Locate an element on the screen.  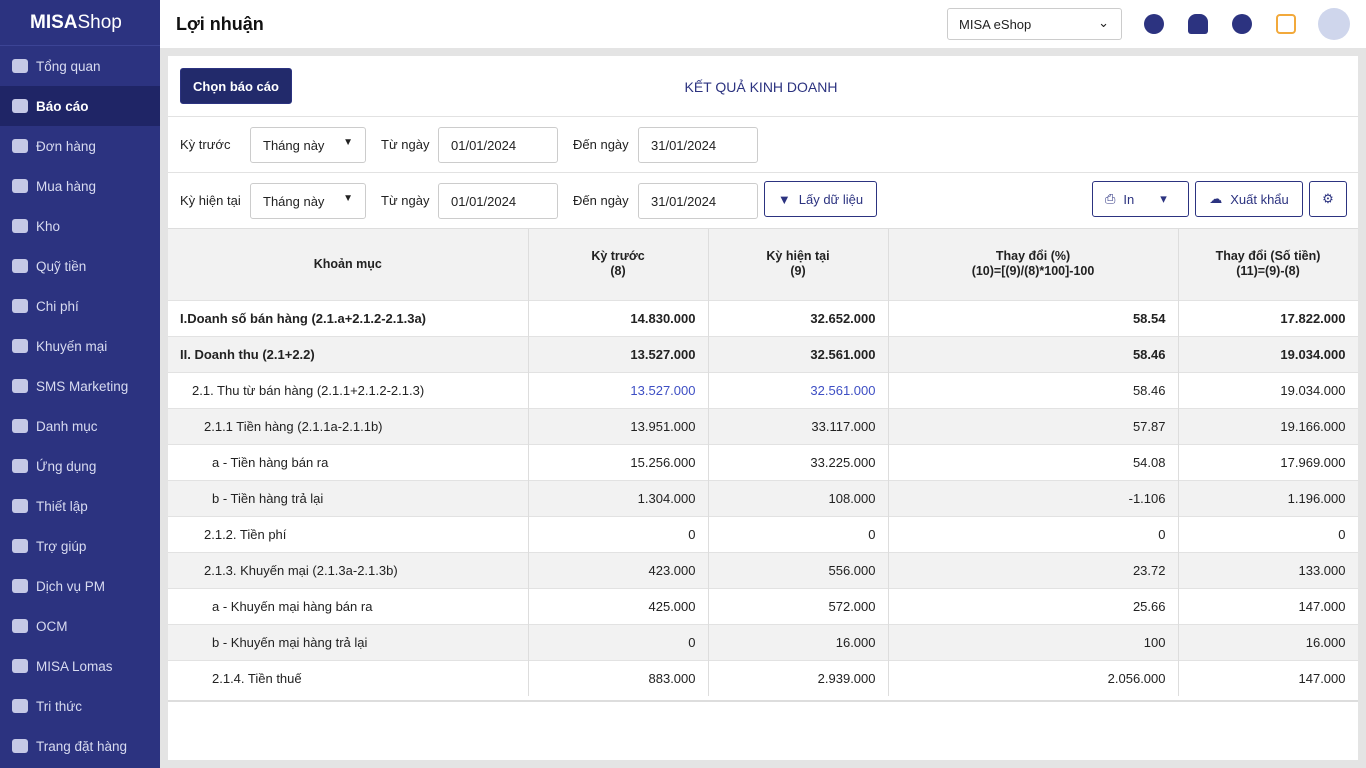
row-label: a - Khuyến mại hàng bán ra is located at coordinates (348, 605).